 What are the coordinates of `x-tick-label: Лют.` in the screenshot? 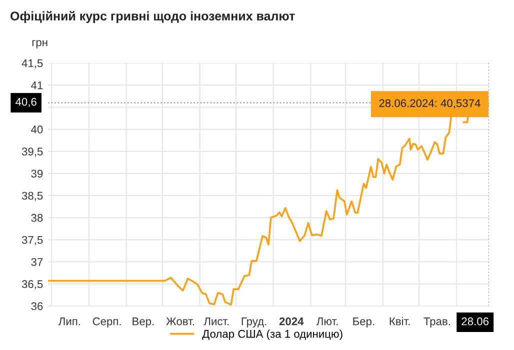 It's located at (327, 322).